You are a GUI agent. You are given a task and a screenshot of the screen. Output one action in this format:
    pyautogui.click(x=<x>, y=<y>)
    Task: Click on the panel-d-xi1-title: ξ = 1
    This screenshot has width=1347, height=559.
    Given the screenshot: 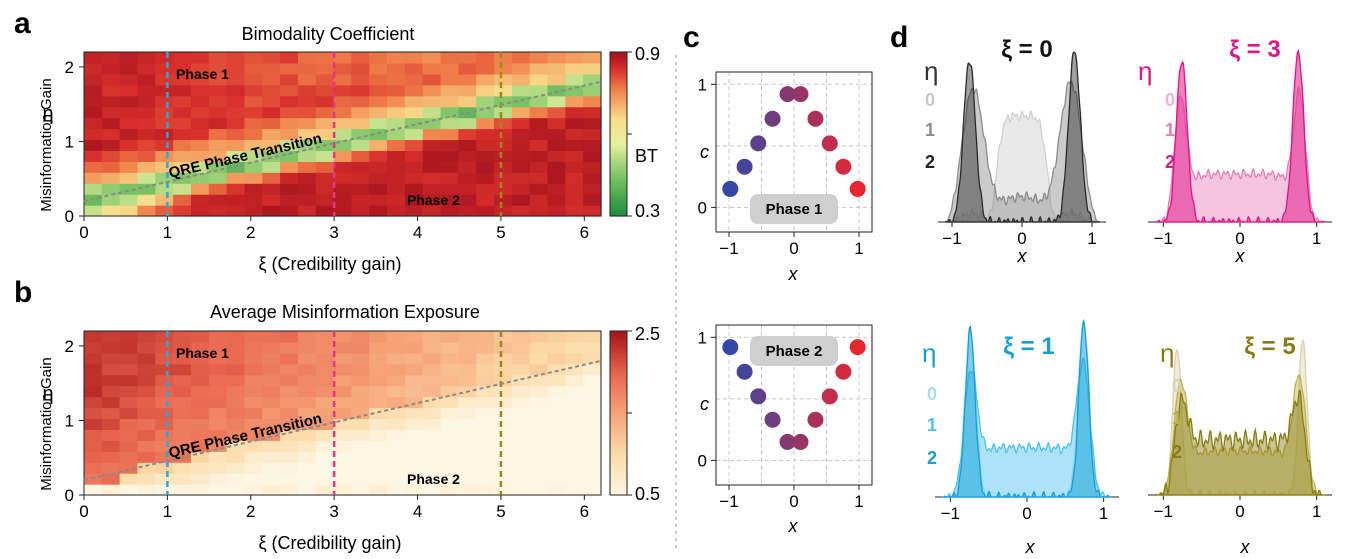 What is the action you would take?
    pyautogui.click(x=1028, y=346)
    